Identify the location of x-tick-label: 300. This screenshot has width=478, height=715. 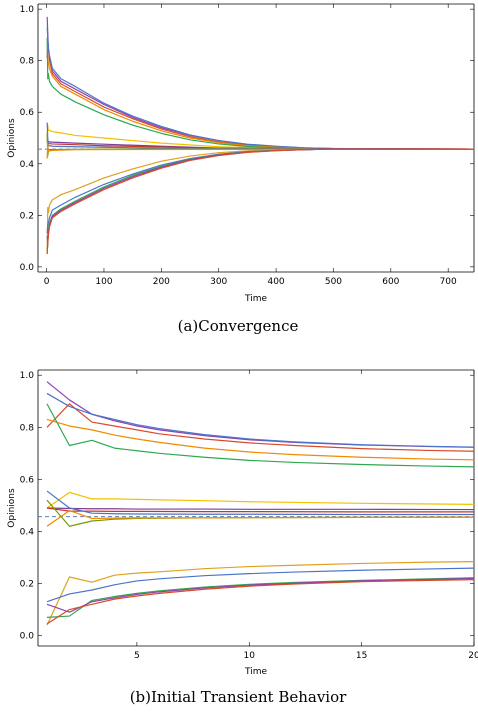
(218, 282).